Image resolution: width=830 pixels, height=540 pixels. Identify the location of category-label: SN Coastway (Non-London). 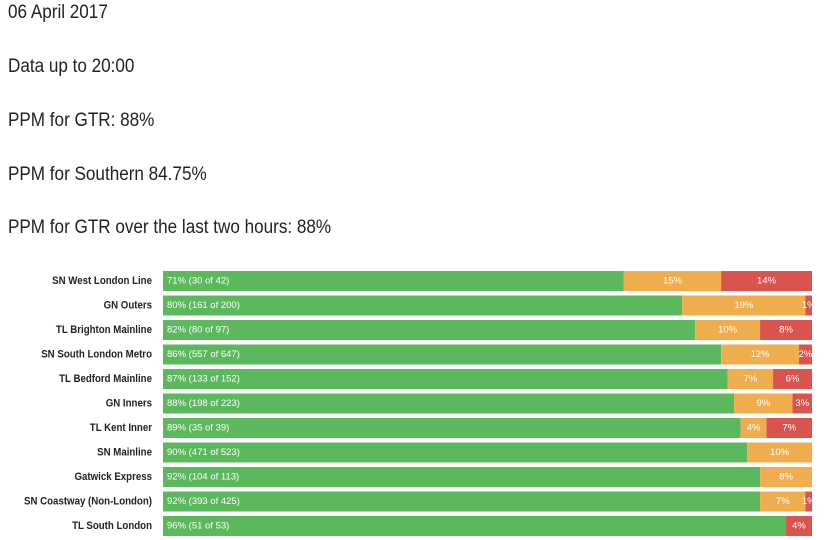
(88, 502).